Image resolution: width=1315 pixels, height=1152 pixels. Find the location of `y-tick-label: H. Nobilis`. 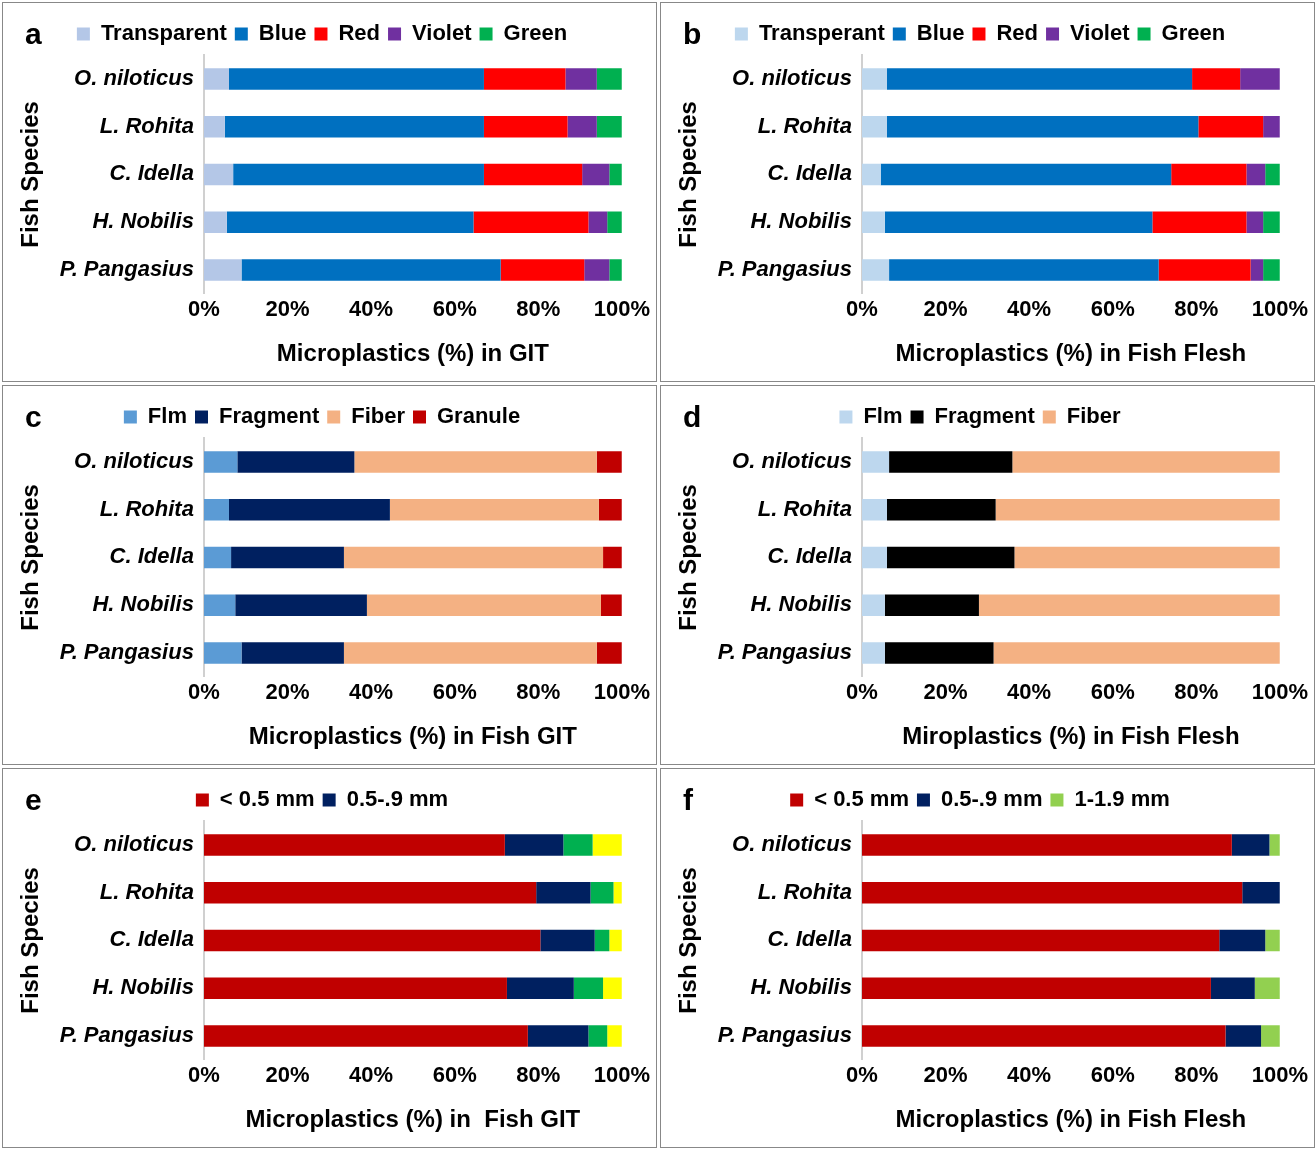

y-tick-label: H. Nobilis is located at coordinates (801, 987).